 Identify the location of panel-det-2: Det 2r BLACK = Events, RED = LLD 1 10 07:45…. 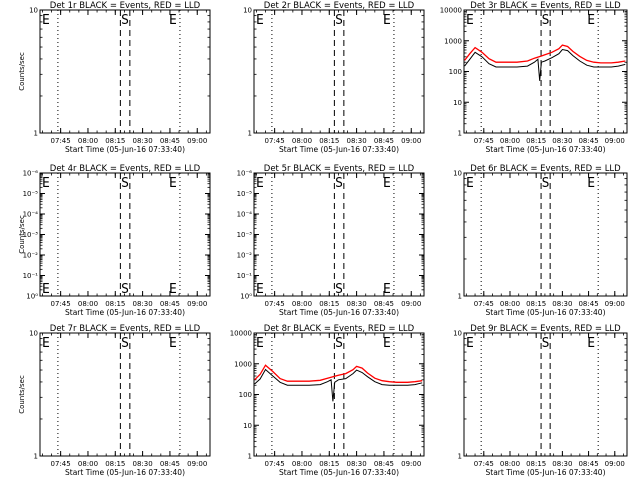
(334, 77).